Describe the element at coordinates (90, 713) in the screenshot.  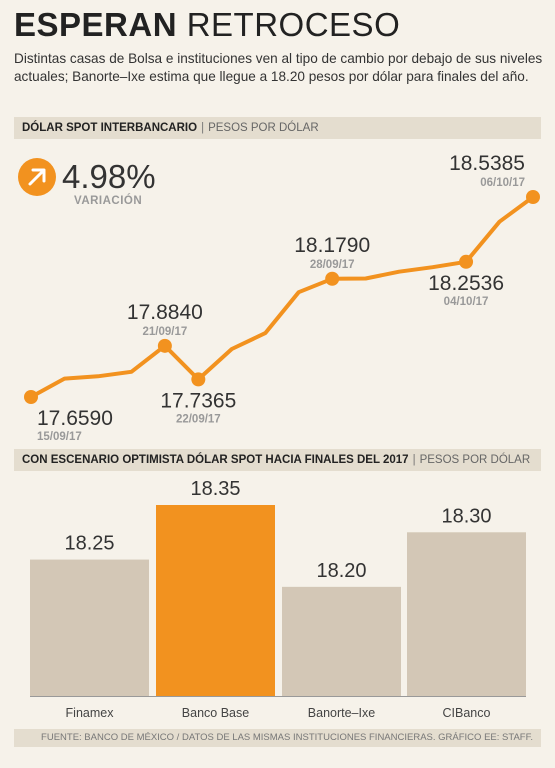
I see `bar-category-label: Finamex` at that location.